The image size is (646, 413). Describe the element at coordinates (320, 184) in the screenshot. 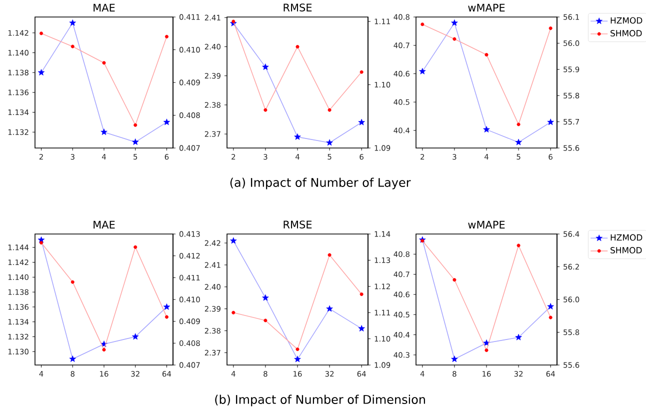

I see `text: (a) Impact of Number of Layer` at that location.